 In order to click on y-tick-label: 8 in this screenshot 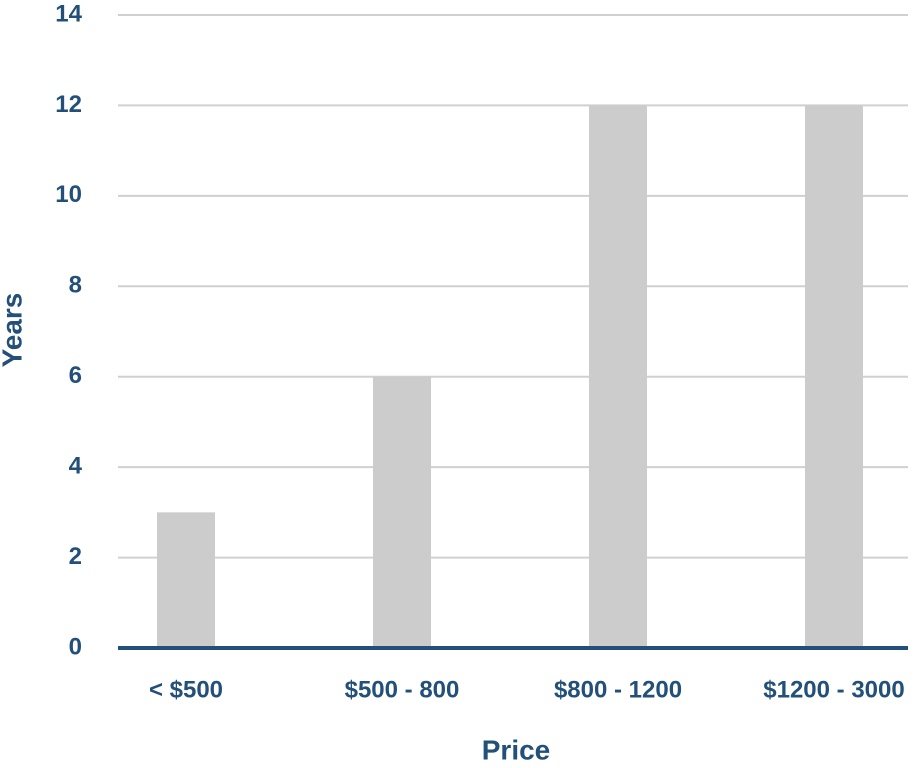, I will do `click(75, 285)`.